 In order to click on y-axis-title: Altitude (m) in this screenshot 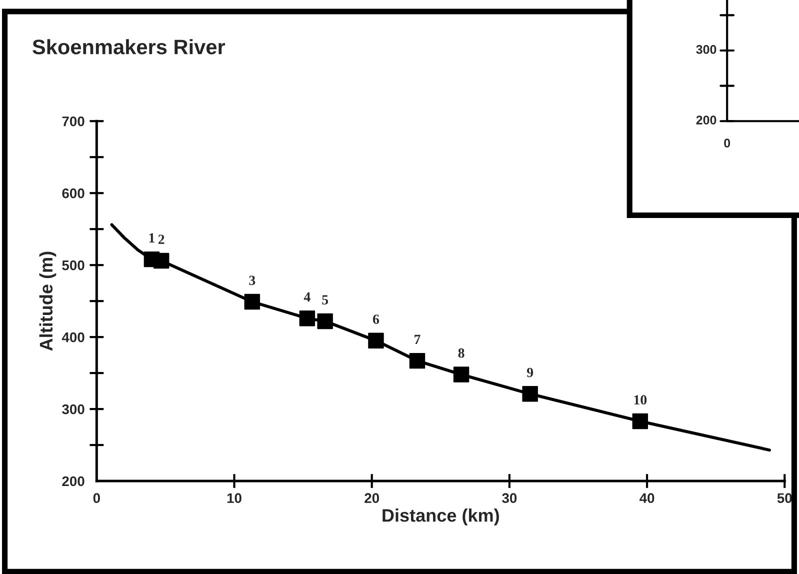, I will do `click(47, 301)`.